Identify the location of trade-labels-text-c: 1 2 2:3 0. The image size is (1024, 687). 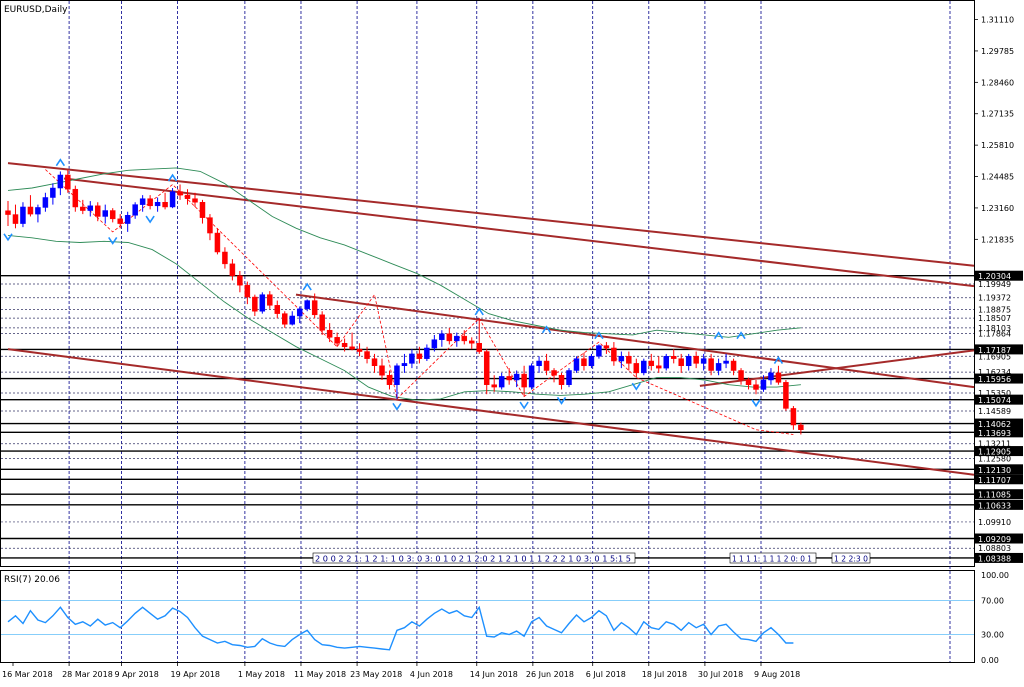
(851, 559).